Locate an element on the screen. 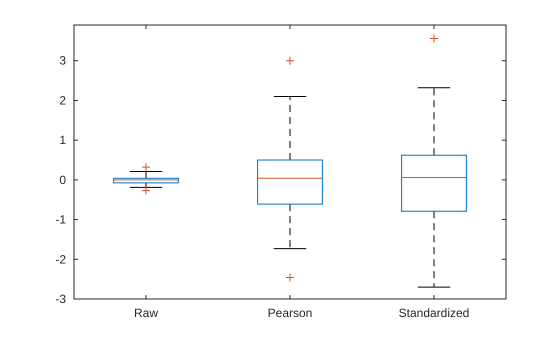  x-tick-label: Raw is located at coordinates (146, 313).